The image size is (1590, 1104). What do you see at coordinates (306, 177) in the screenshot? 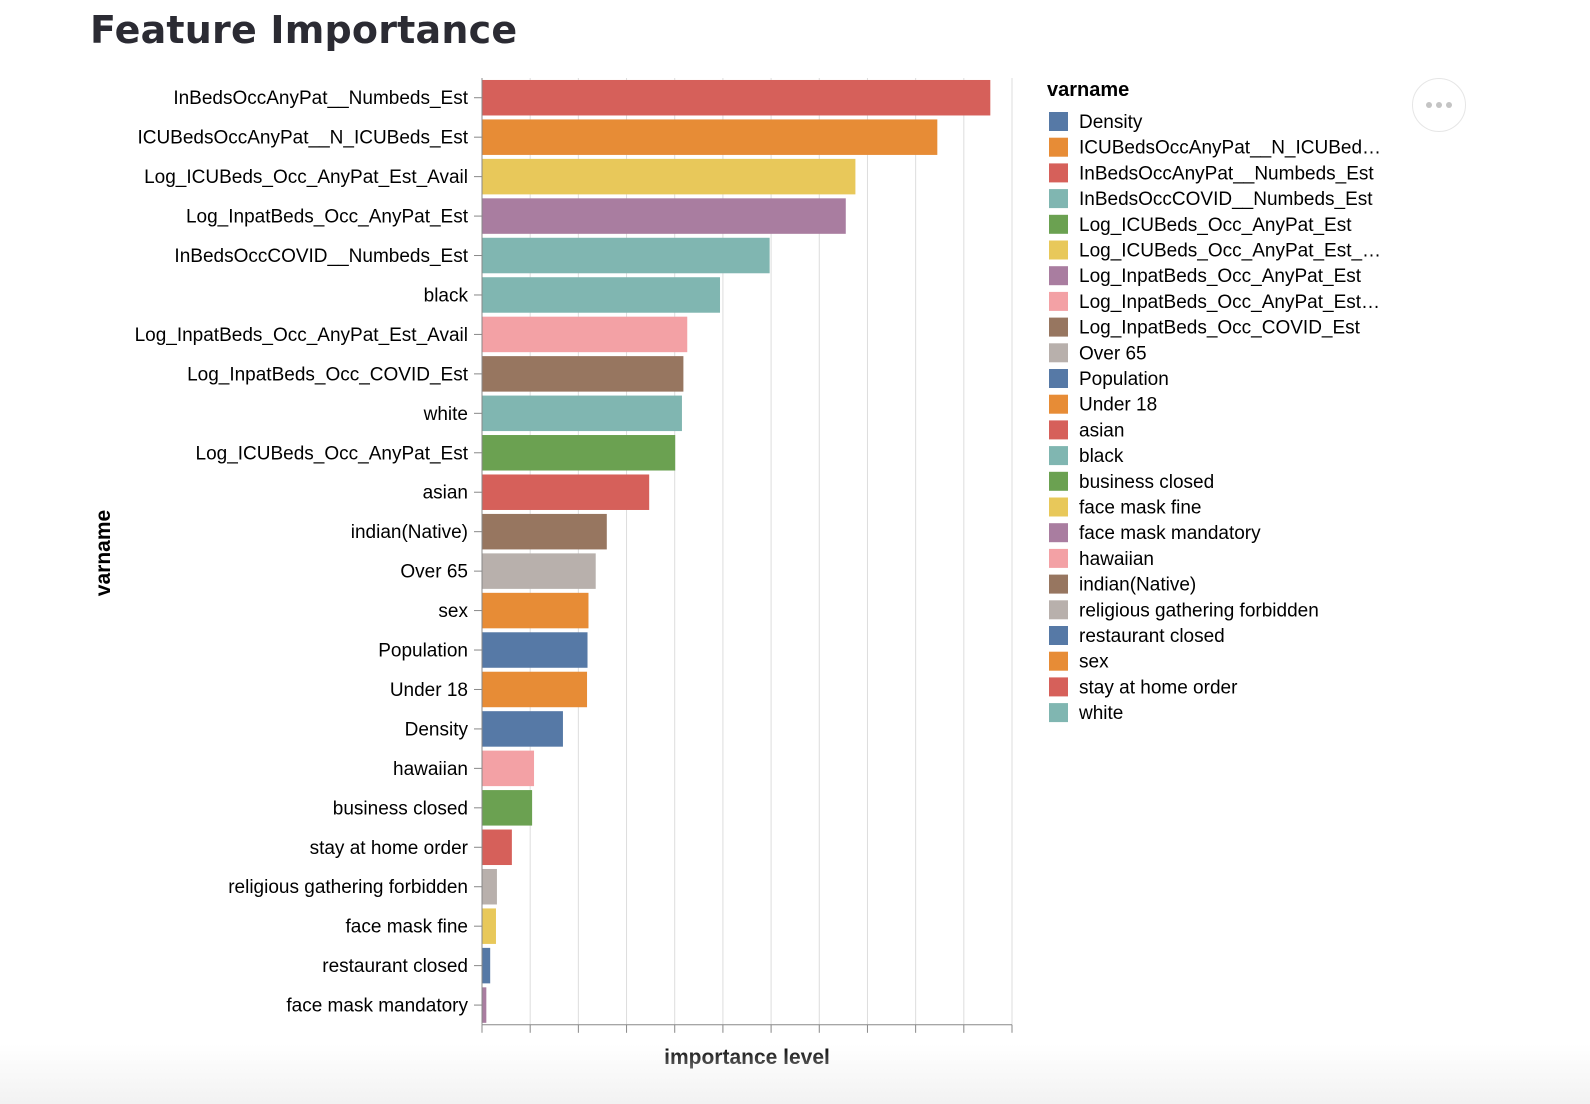
I see `y-tick-label: Log_ICUBeds_Occ_AnyPat_Est_Avail` at bounding box center [306, 177].